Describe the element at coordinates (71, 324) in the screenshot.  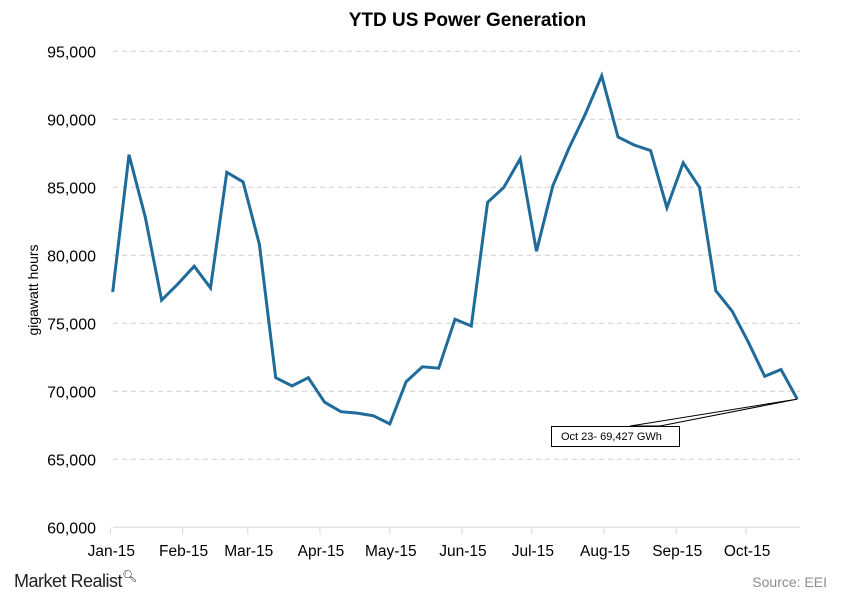
I see `y-tick-label: 75,000` at that location.